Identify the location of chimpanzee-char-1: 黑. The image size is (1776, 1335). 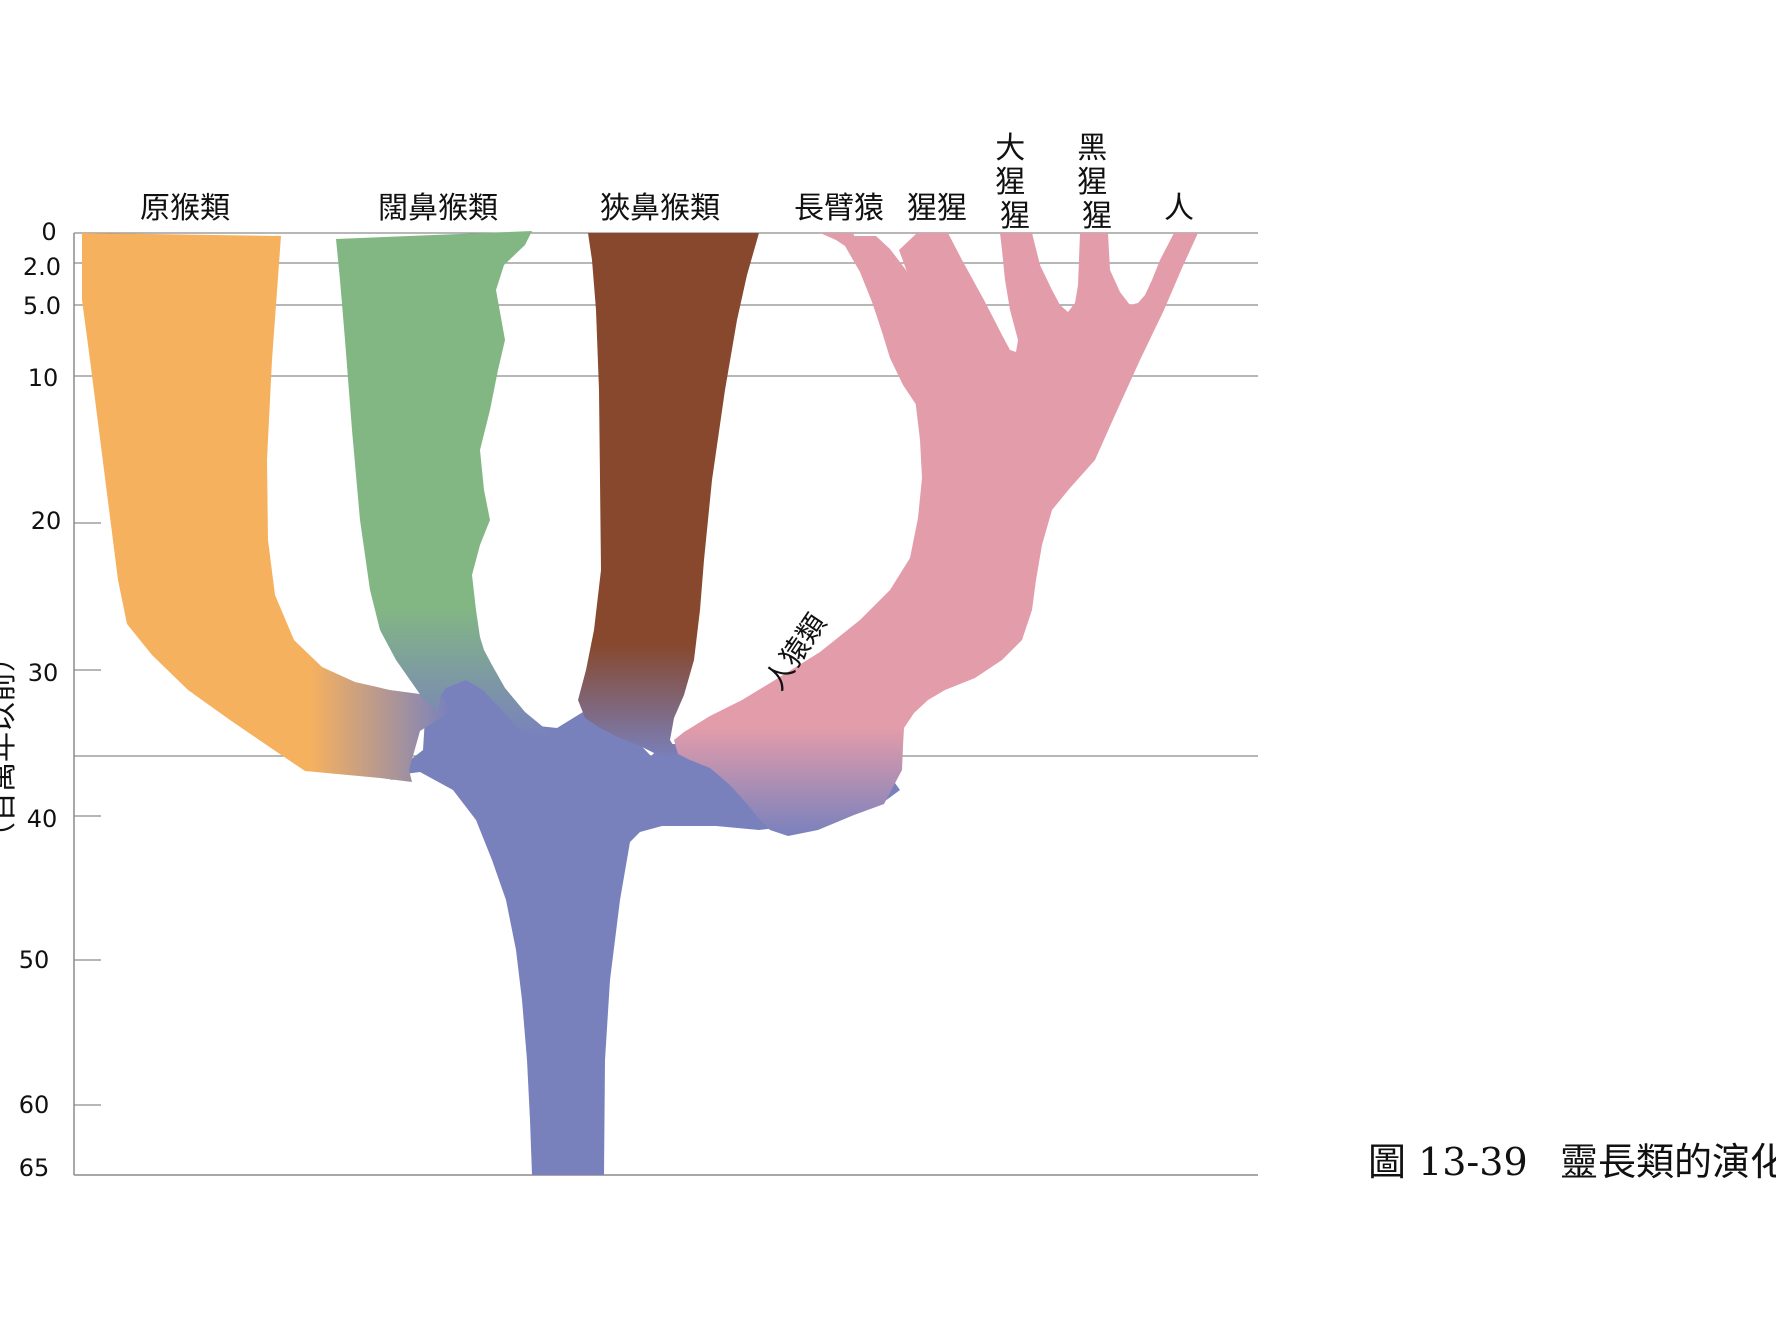
(1092, 148).